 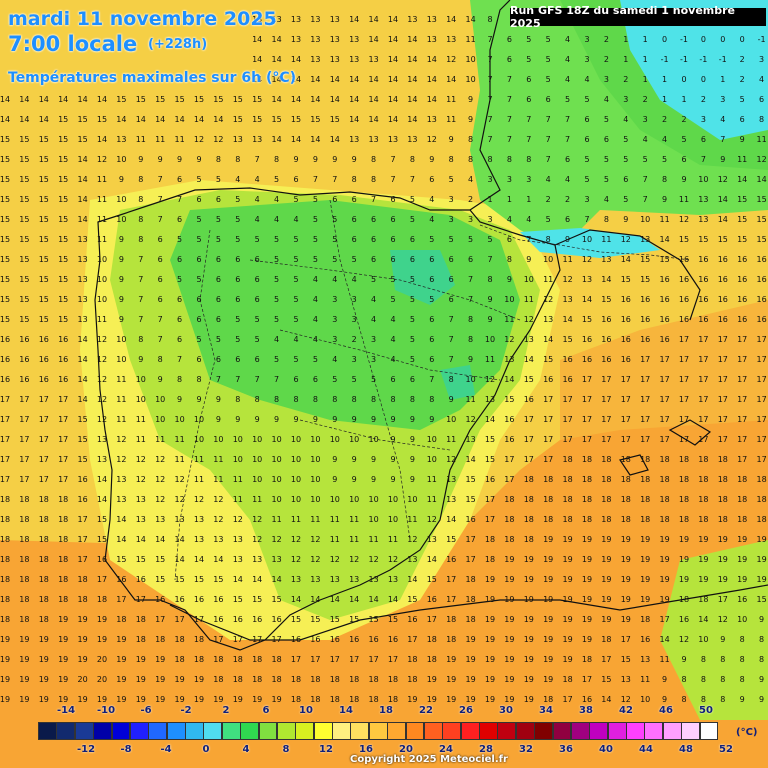 What do you see at coordinates (102, 659) in the screenshot?
I see `grid-value: 20` at bounding box center [102, 659].